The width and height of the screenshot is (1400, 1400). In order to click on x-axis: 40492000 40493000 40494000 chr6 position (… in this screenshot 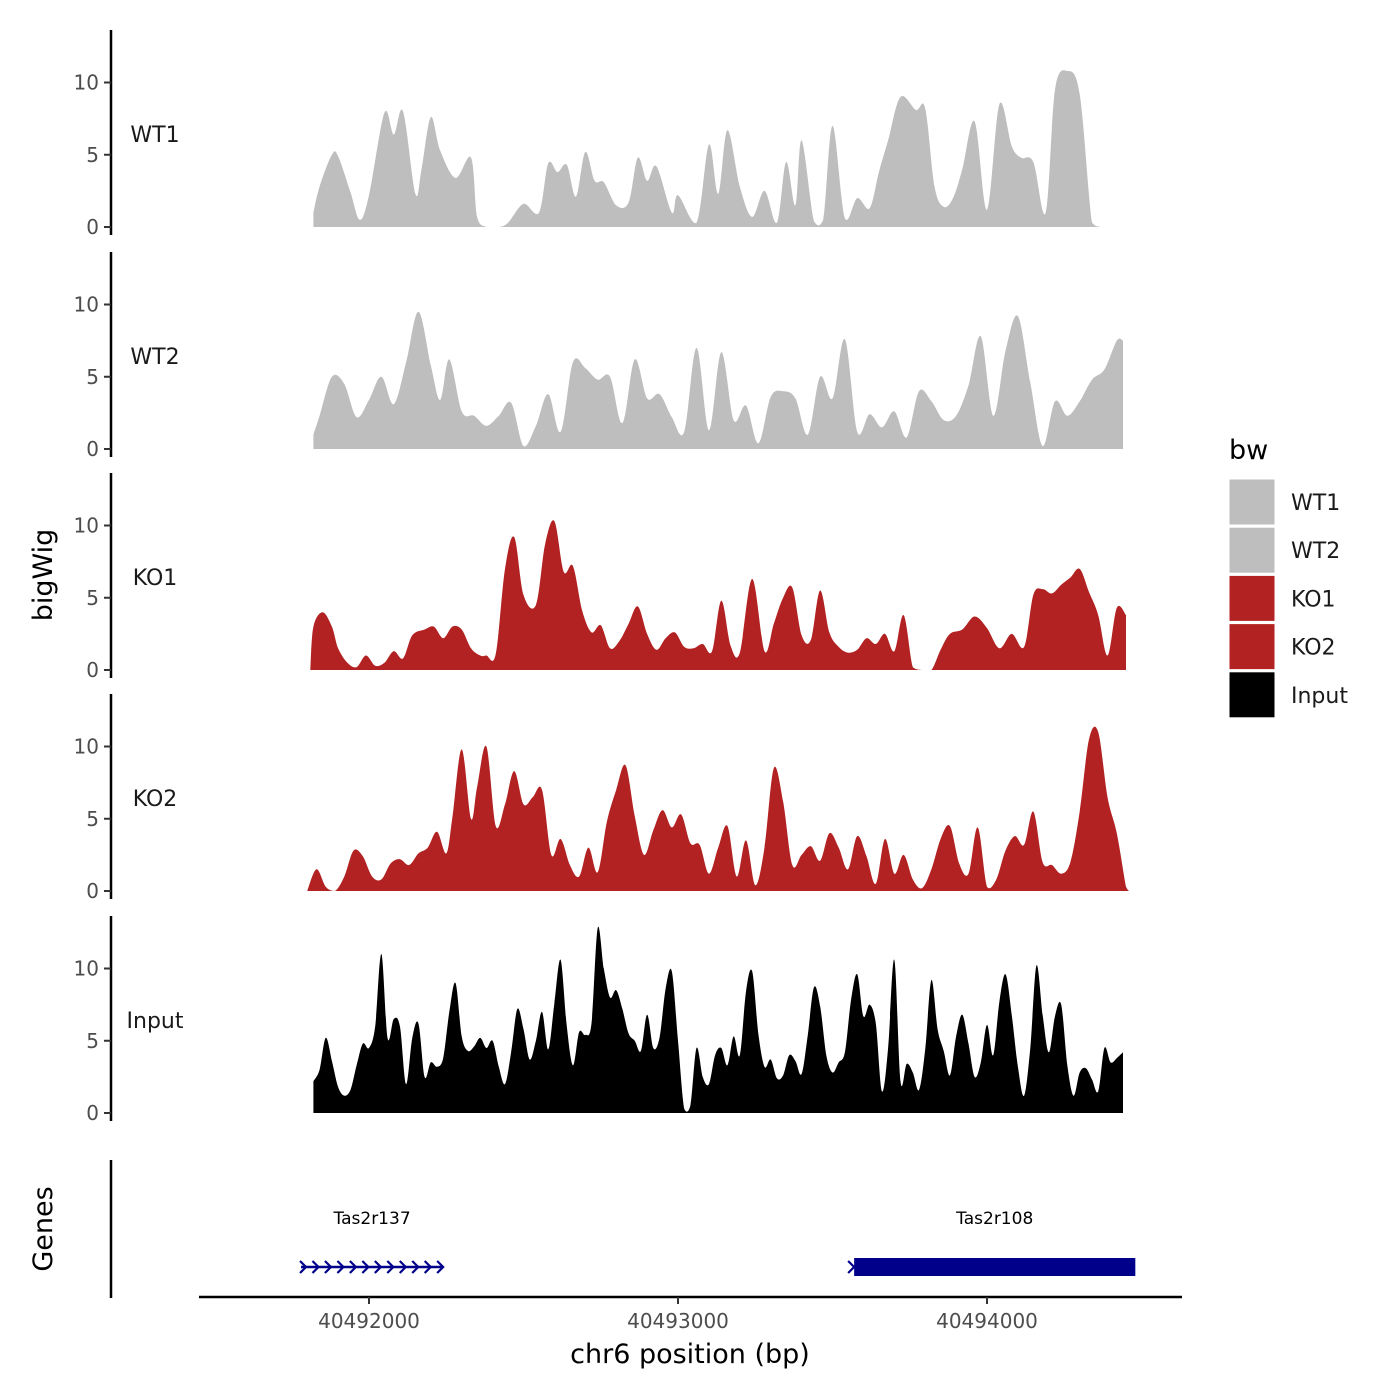, I will do `click(690, 1332)`.